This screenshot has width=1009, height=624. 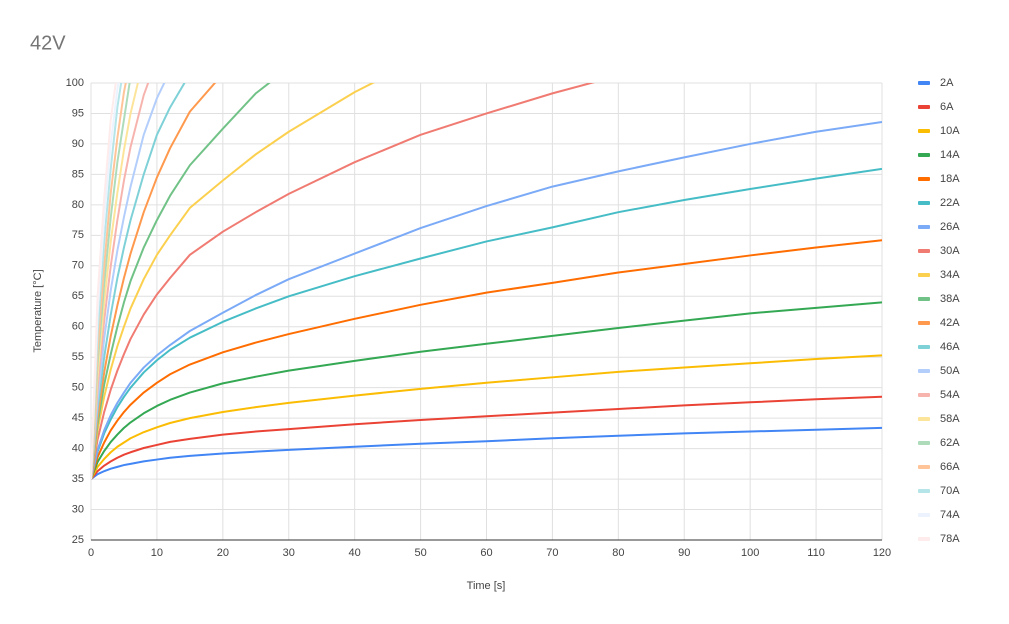 What do you see at coordinates (552, 553) in the screenshot?
I see `x-tick-label: 70` at bounding box center [552, 553].